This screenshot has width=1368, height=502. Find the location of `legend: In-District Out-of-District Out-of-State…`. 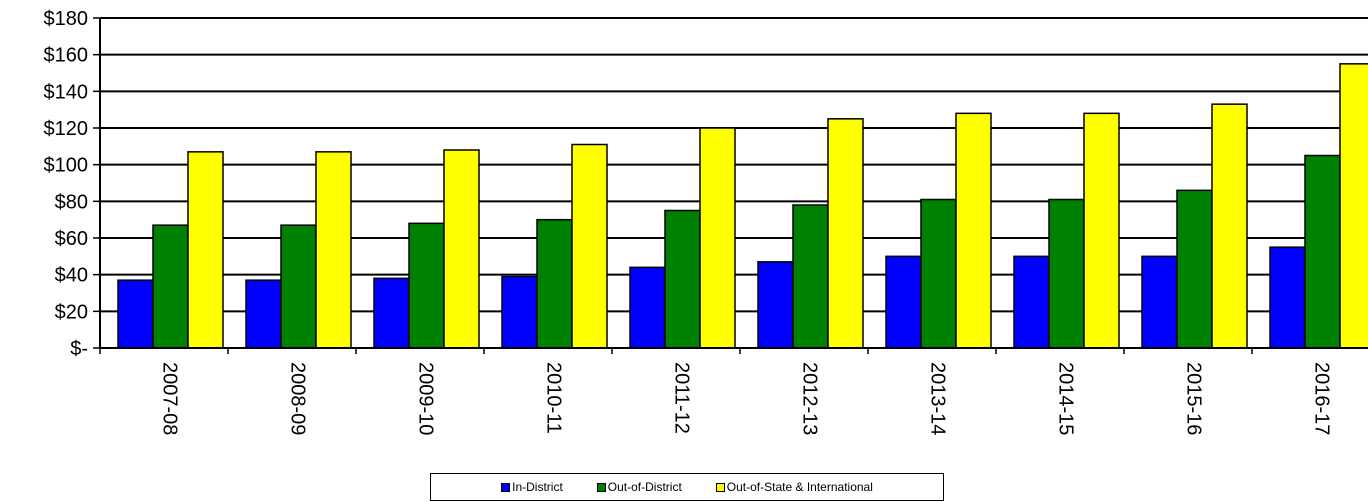

legend: In-District Out-of-District Out-of-State… is located at coordinates (687, 487).